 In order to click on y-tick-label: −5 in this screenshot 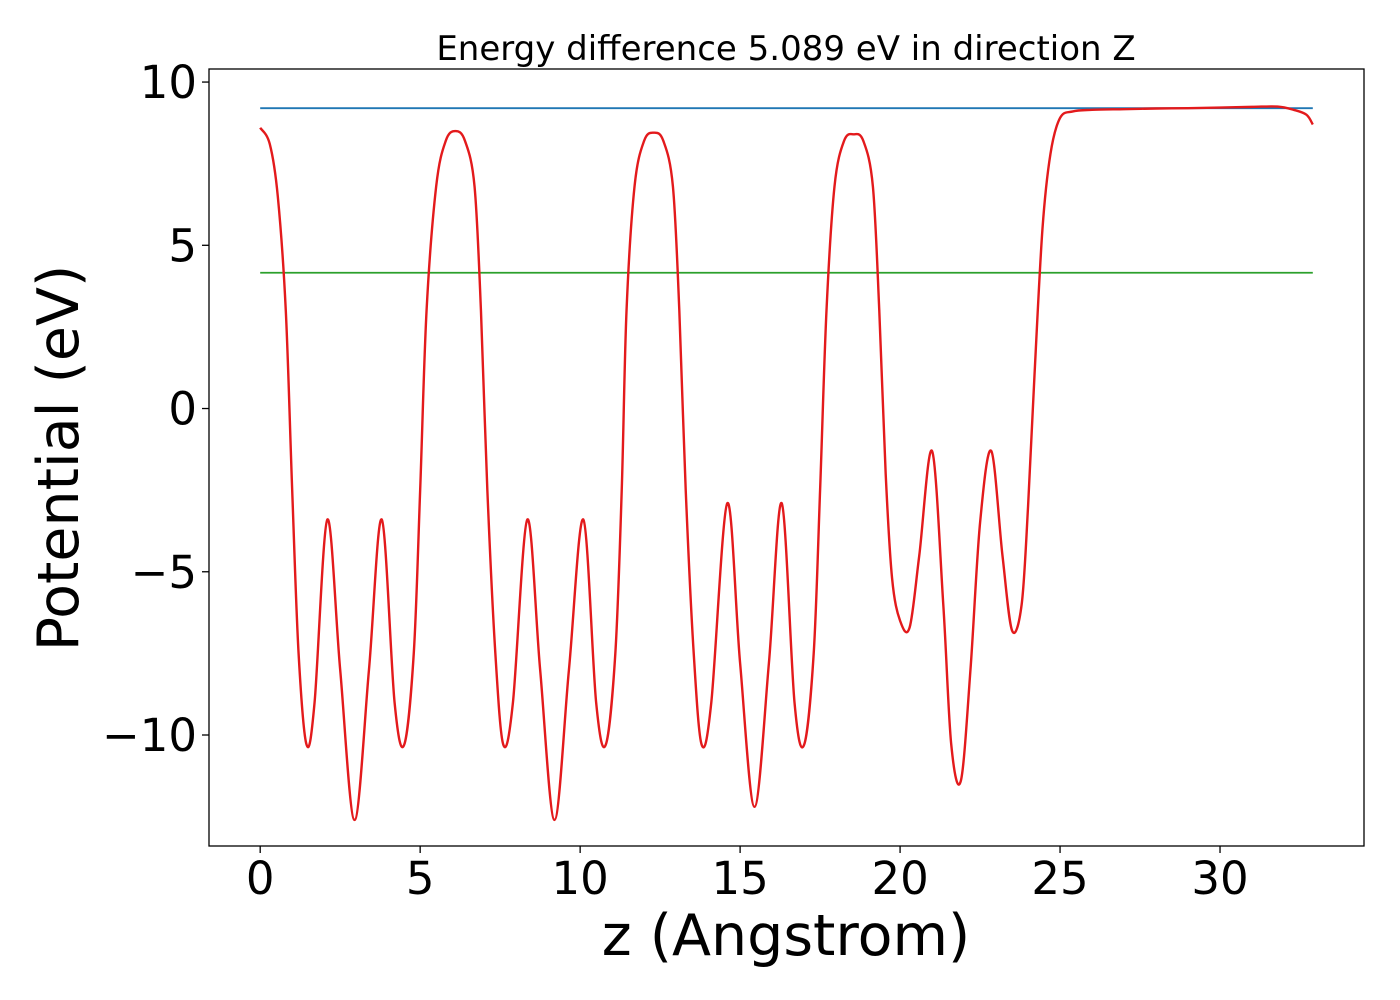, I will do `click(164, 572)`.